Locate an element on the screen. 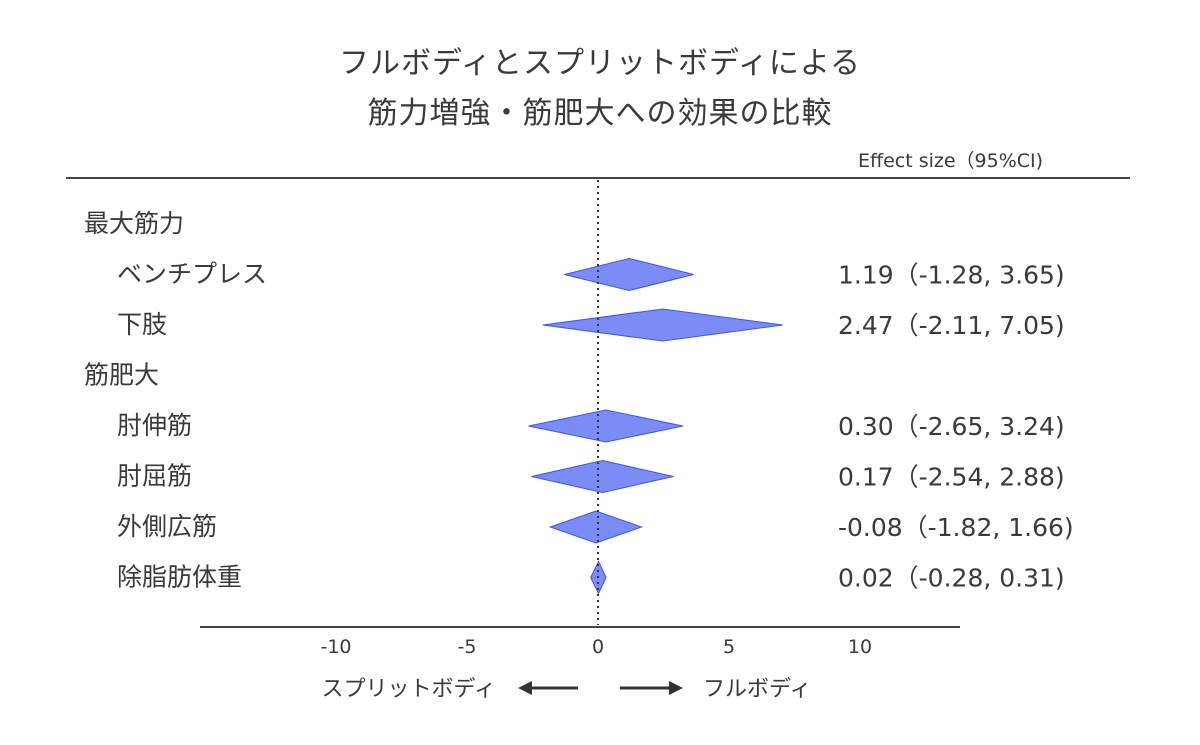 This screenshot has width=1200, height=745. x-axis-ticks: -10 -5 0 5 10 is located at coordinates (596, 647).